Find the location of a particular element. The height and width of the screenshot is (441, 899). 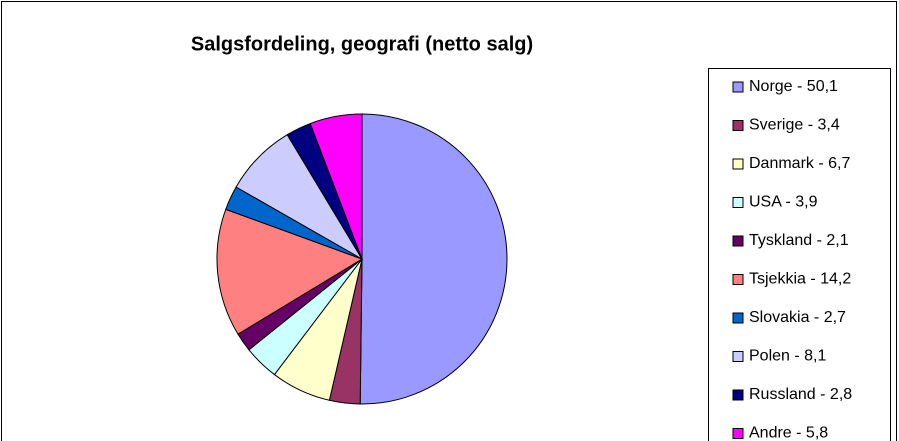

legend-label: Danmark - 6,7 is located at coordinates (799, 163).